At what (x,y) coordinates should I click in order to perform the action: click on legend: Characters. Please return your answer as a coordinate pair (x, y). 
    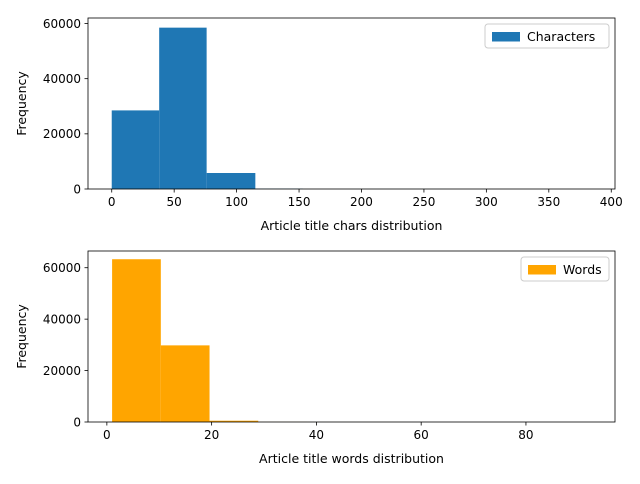
    Looking at the image, I should click on (547, 36).